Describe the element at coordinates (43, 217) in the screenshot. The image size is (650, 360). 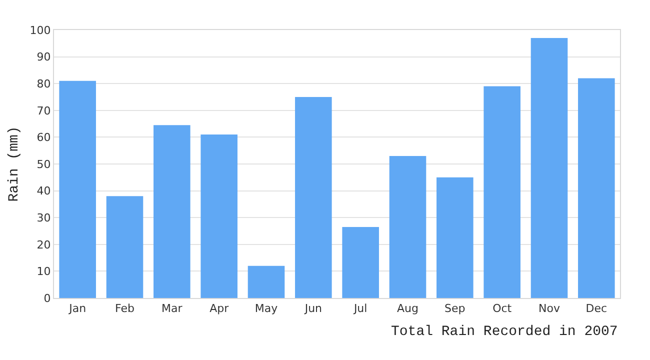
I see `y-tick-label: 30` at that location.